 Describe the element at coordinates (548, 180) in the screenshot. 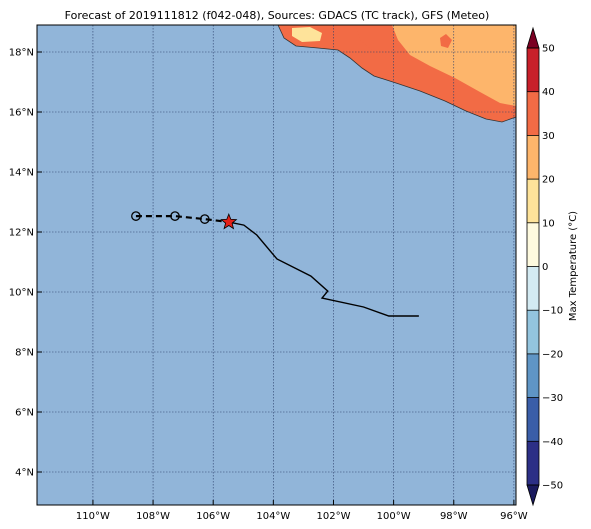

I see `colorbar-tick-label: 20` at that location.